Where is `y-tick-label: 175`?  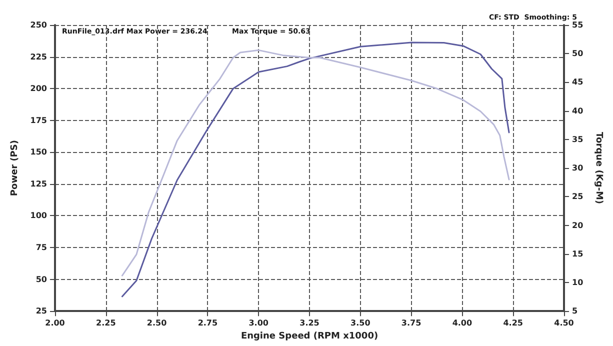
y-tick-label: 175 is located at coordinates (39, 120).